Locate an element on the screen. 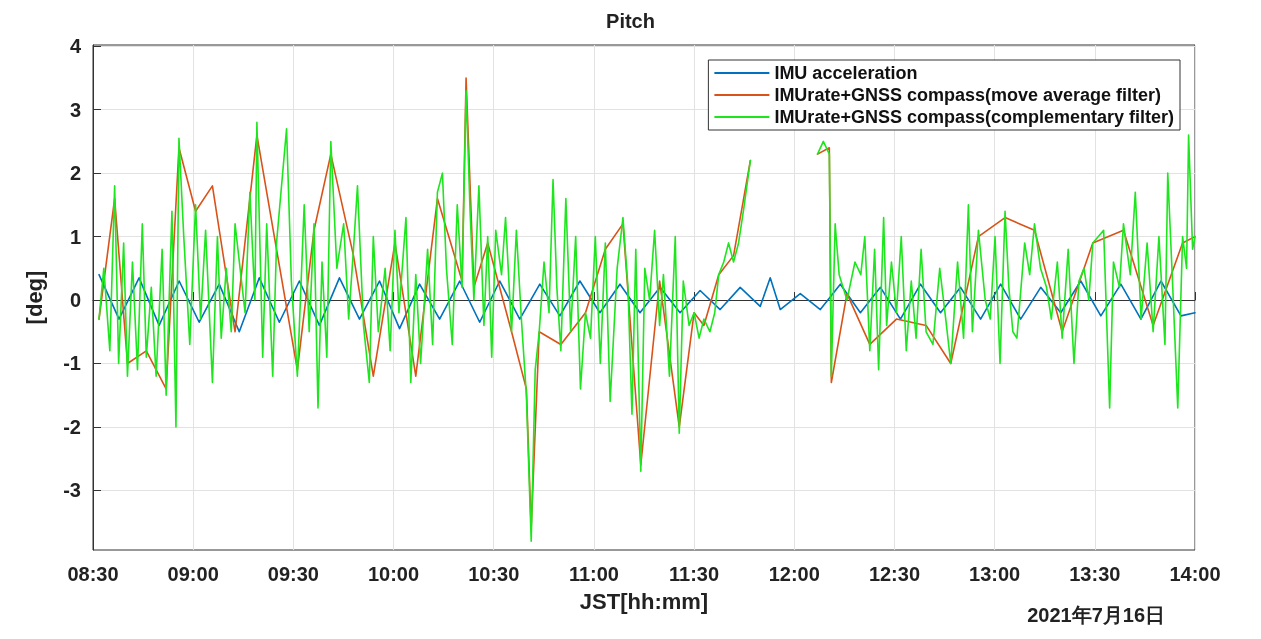 This screenshot has width=1261, height=639. y-tick-label: -2 is located at coordinates (72, 426).